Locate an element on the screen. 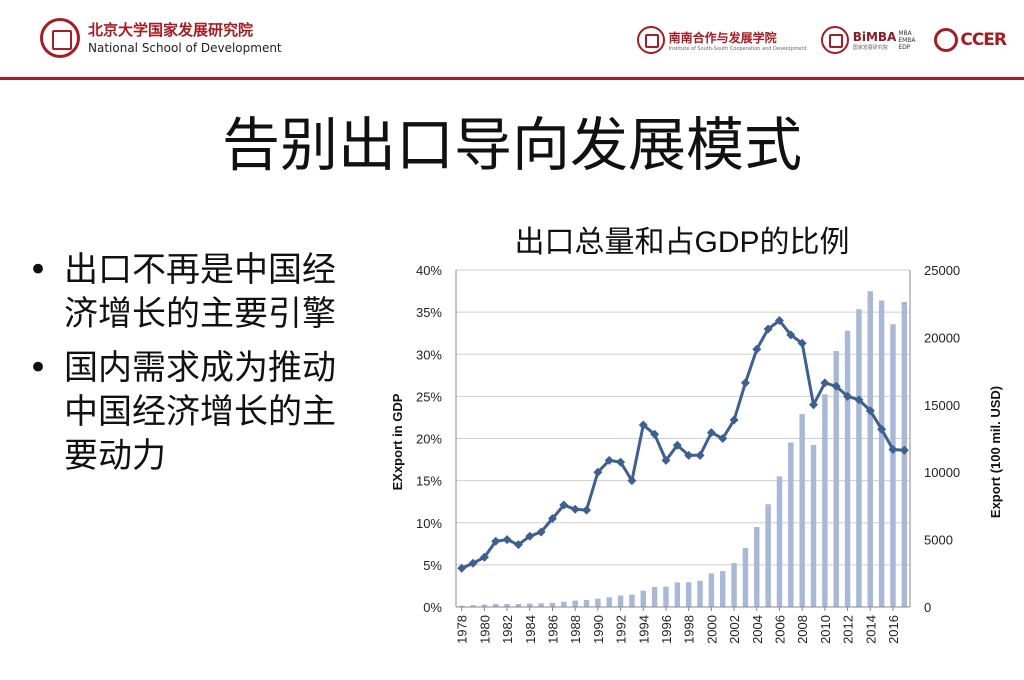  ssc-name: 南南合作与发展学院 is located at coordinates (722, 37).